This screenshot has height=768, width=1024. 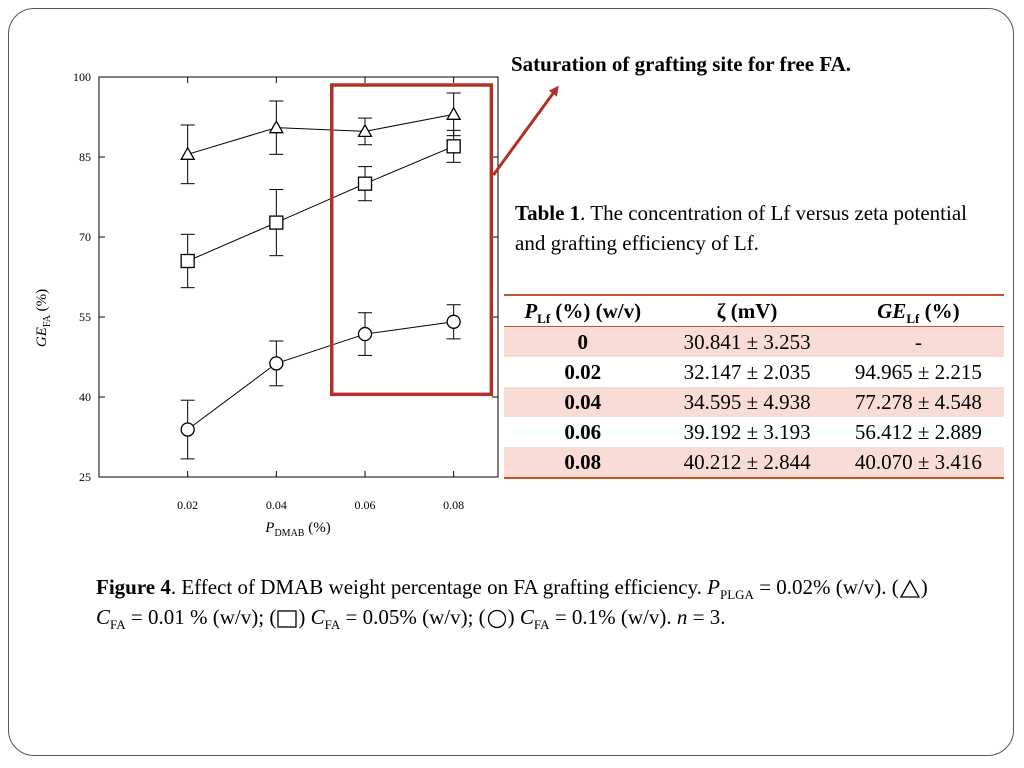 I want to click on x-tick-label: 0.02, so click(x=187, y=505).